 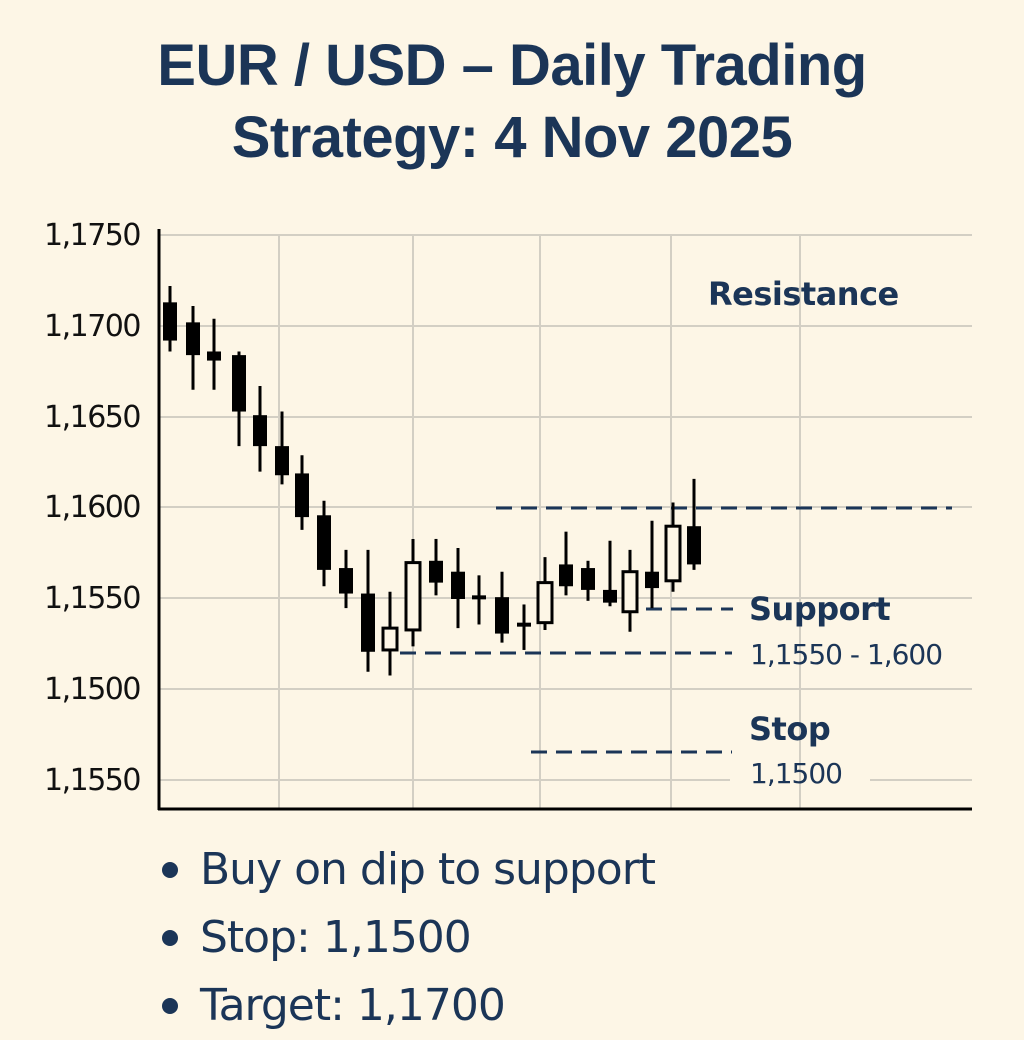 What do you see at coordinates (803, 294) in the screenshot?
I see `resistance-label: Resistance` at bounding box center [803, 294].